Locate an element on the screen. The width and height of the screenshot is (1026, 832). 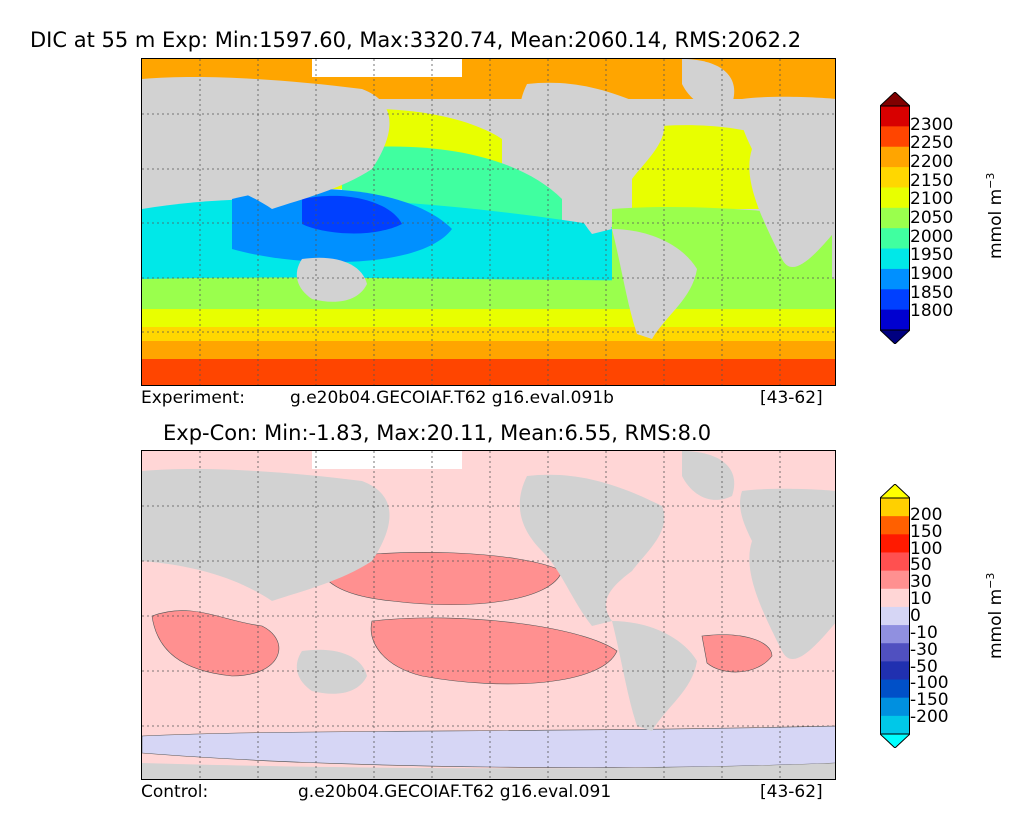
land-australia is located at coordinates (331, 279).